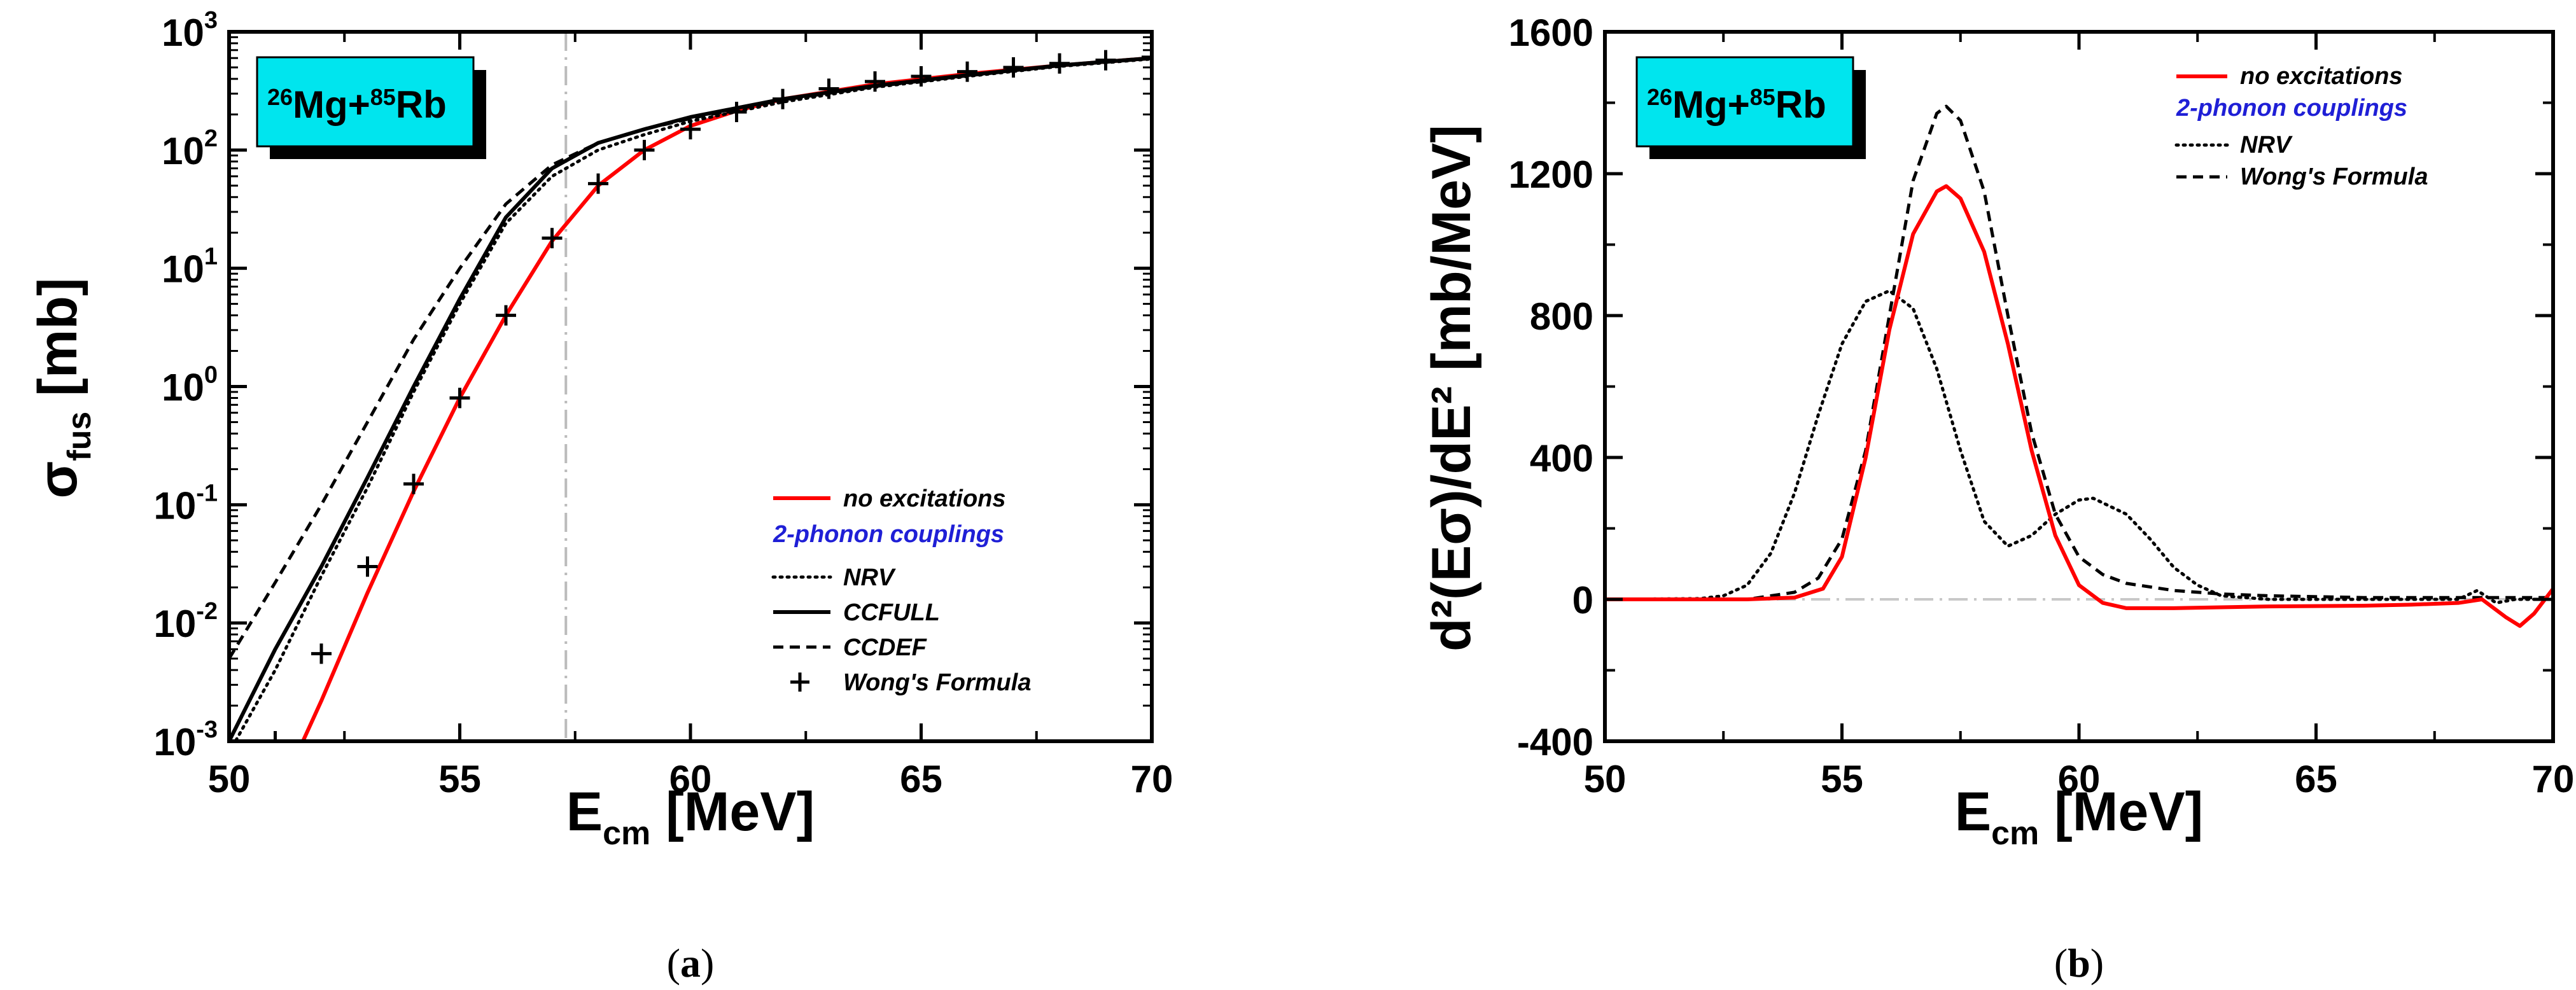 This screenshot has width=2576, height=990. What do you see at coordinates (1842, 779) in the screenshot?
I see `panel-b-x-tick-label: 55` at bounding box center [1842, 779].